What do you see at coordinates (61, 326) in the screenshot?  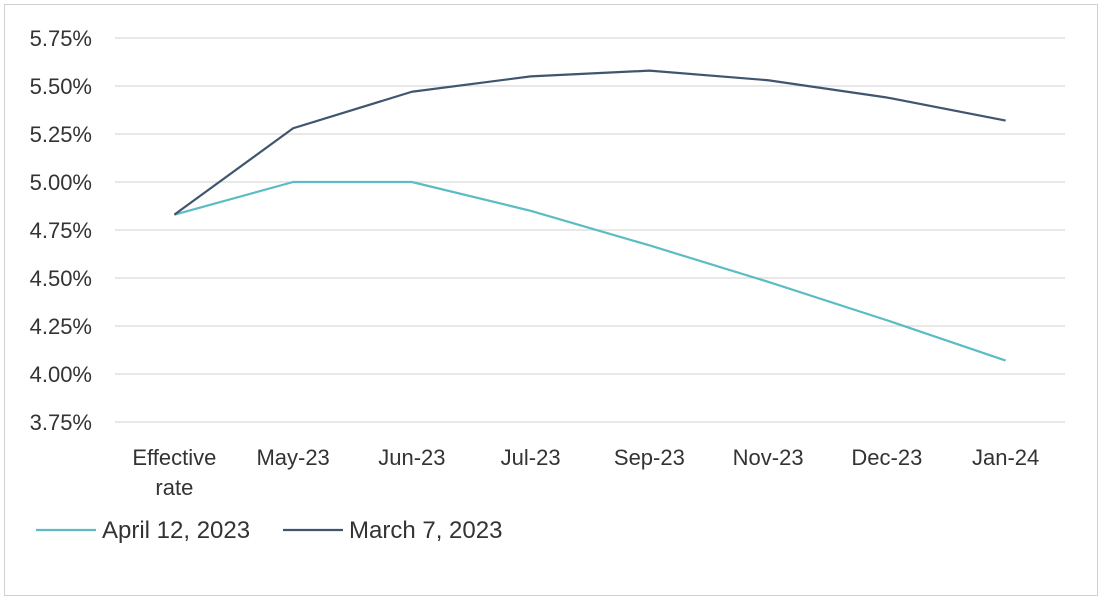 I see `y-tick-label: 4.25%` at bounding box center [61, 326].